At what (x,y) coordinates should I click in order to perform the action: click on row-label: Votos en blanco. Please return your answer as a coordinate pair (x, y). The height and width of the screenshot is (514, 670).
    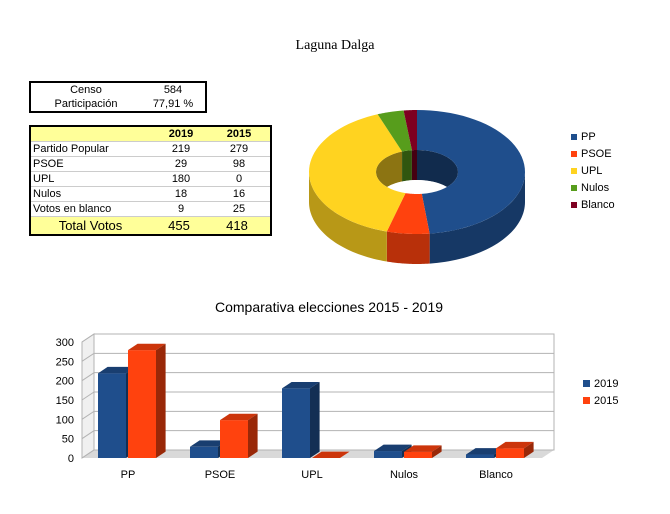
    Looking at the image, I should click on (72, 209).